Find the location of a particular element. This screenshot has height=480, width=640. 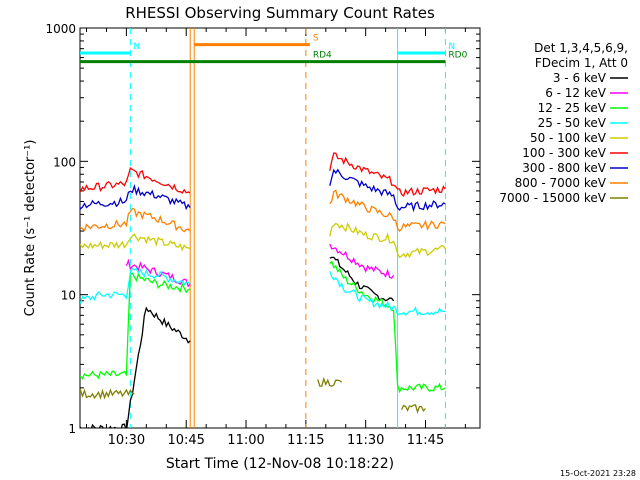

legend-header: FDecim 1, Att 0 is located at coordinates (581, 63).